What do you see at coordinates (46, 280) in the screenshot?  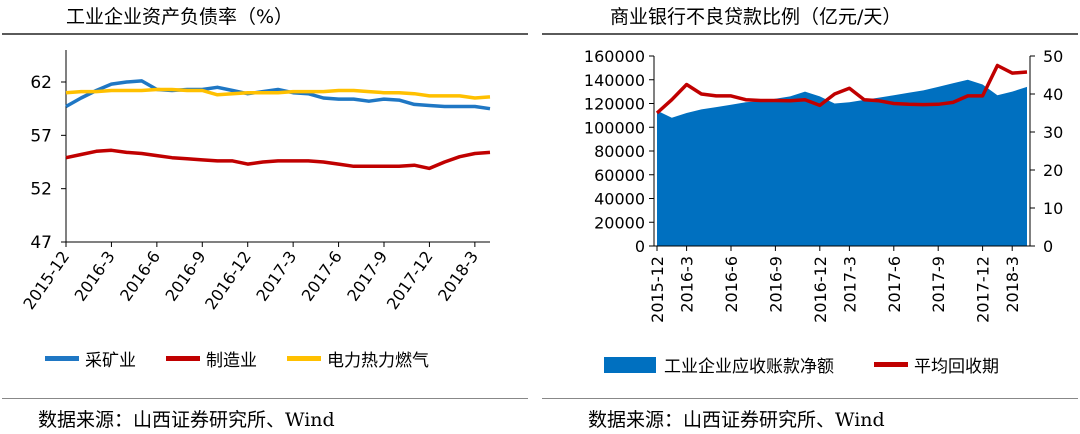 I see `left-x-tick-label: 2015-12` at bounding box center [46, 280].